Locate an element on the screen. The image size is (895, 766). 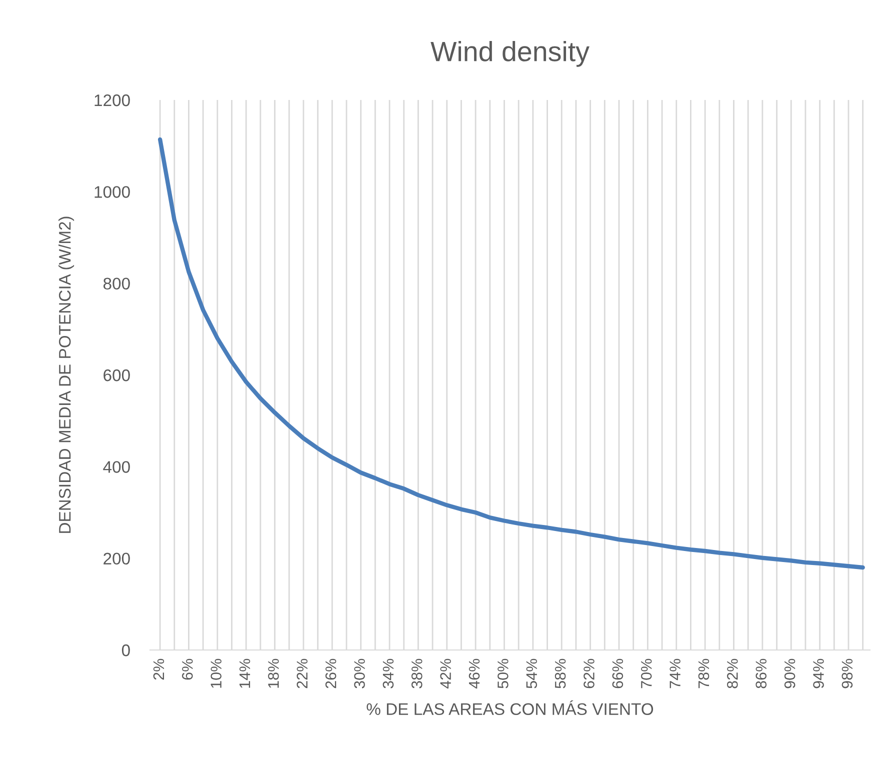
chart-title: Wind density is located at coordinates (510, 53).